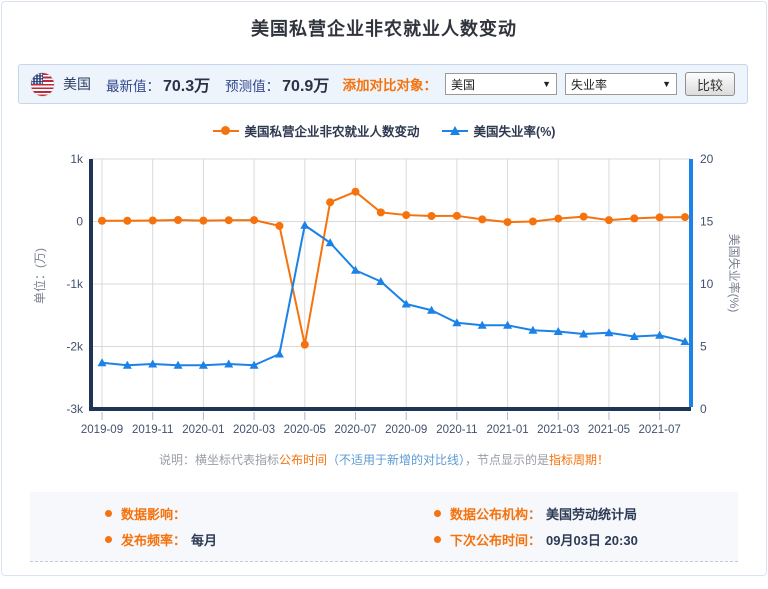 This screenshot has width=768, height=589. What do you see at coordinates (207, 540) in the screenshot?
I see `info-item-frequency: 发布频率： 每月` at bounding box center [207, 540].